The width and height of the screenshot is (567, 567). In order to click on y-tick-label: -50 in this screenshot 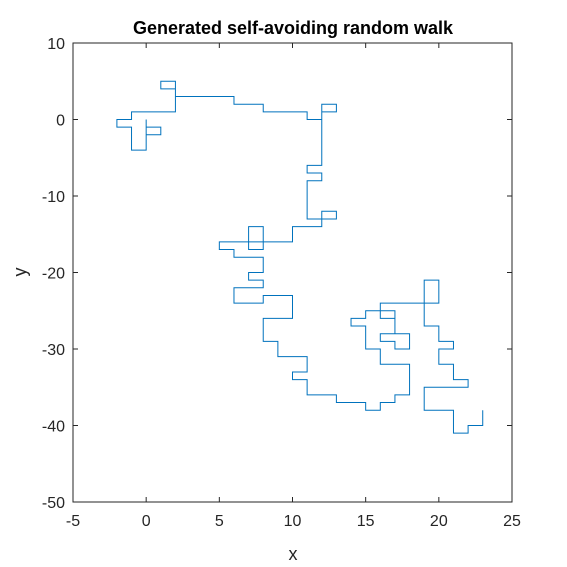, I will do `click(53, 503)`.